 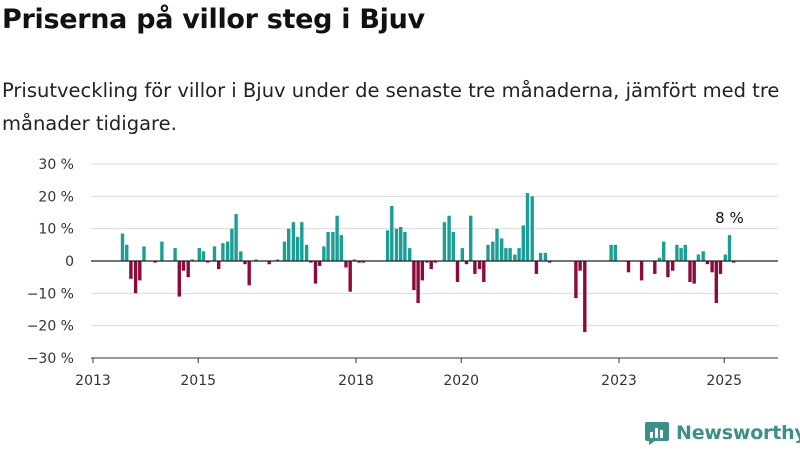 I want to click on chart-title: Priserna på villor steg i Bjuv, so click(x=213, y=19).